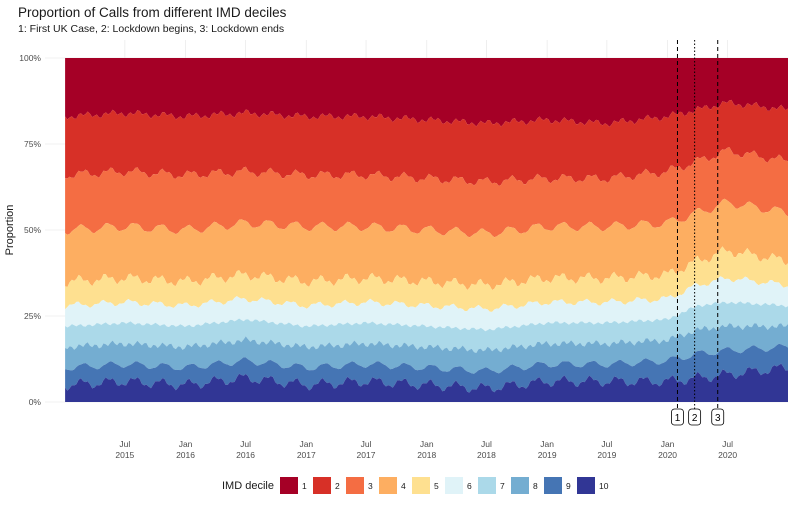 This screenshot has width=792, height=509. I want to click on legend: IMD decile 1 2 3 4 5 6 7 8 9 10, so click(415, 485).